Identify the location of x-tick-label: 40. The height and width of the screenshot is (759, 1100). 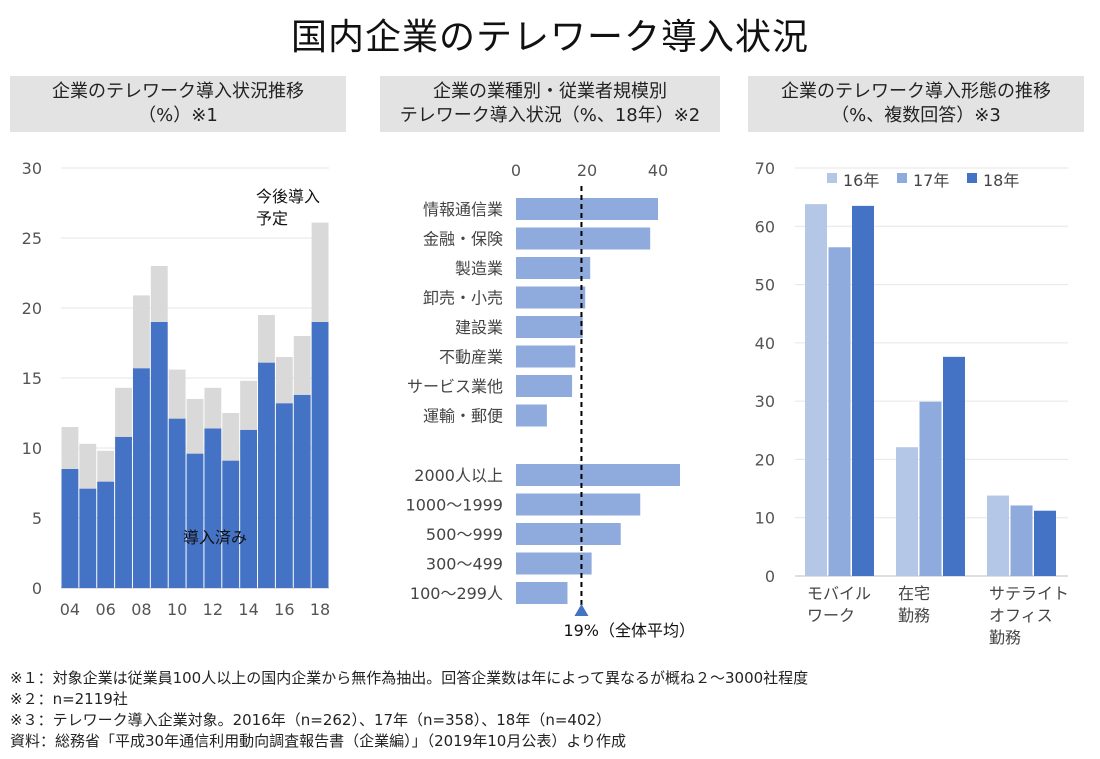
(658, 170).